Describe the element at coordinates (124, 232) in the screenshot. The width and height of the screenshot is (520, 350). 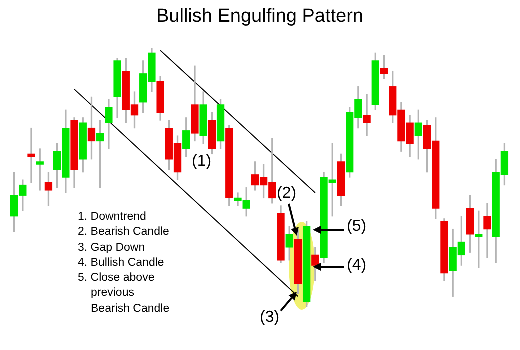
I see `annotation: 2. Bearish Candle` at that location.